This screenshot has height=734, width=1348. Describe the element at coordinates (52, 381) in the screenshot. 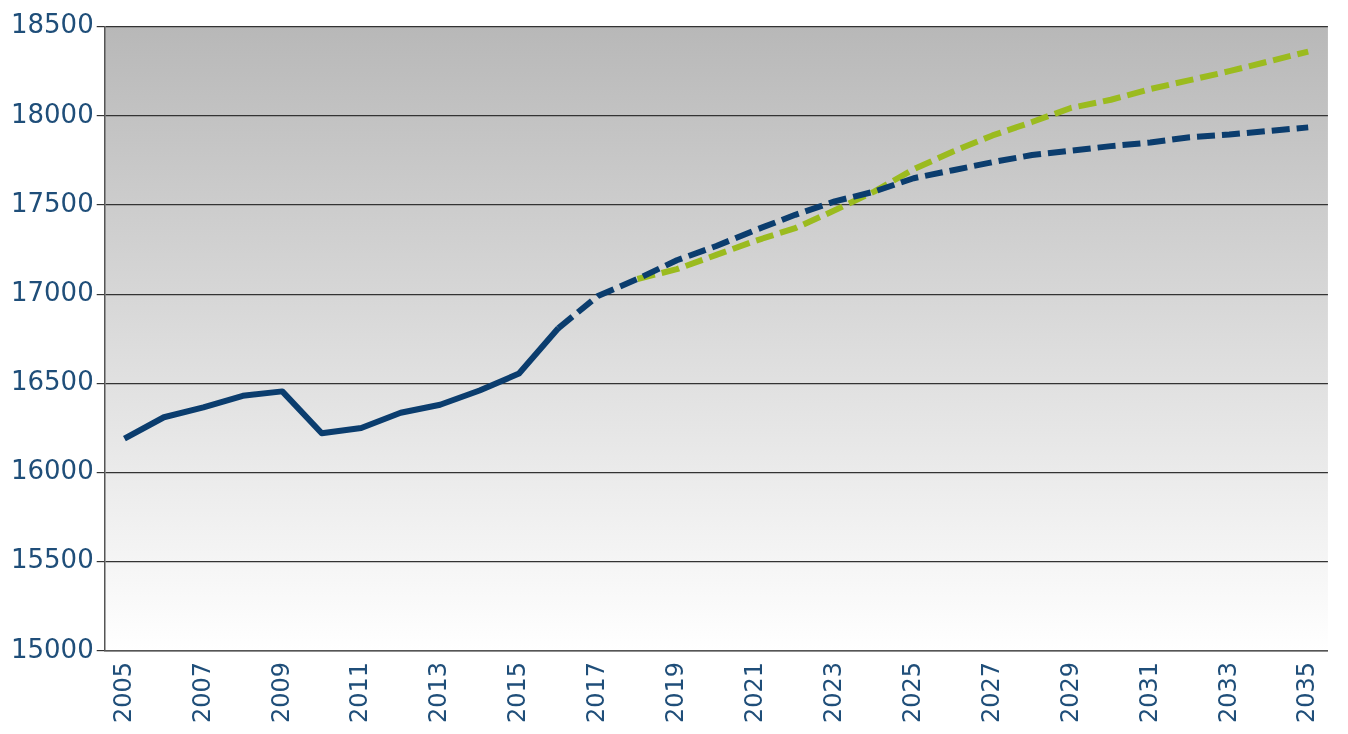

I see `y-tick-label: 16500` at that location.